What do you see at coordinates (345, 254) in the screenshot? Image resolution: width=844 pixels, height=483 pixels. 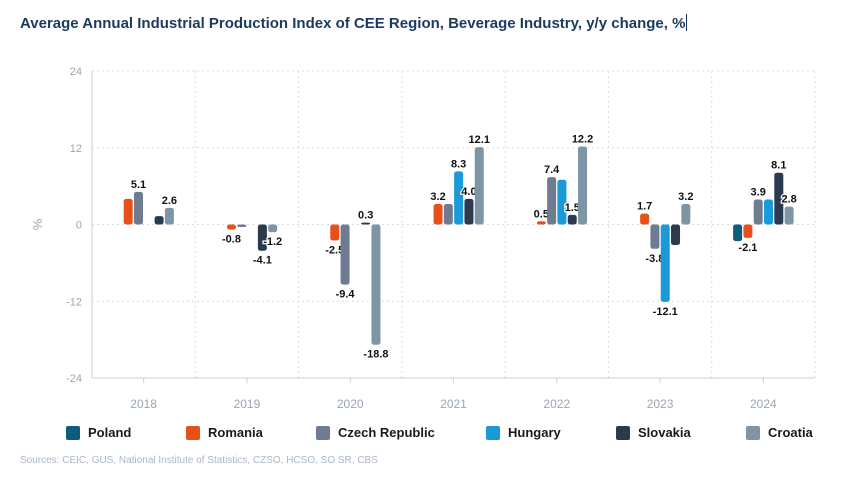 I see `bar-czech-republic-2020` at bounding box center [345, 254].